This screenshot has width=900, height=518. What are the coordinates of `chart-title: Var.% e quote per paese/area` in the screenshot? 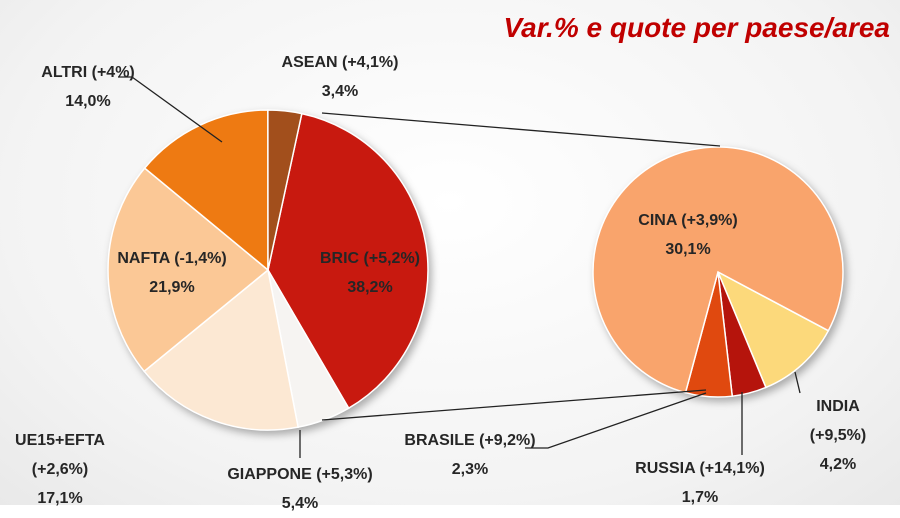 It's located at (697, 27).